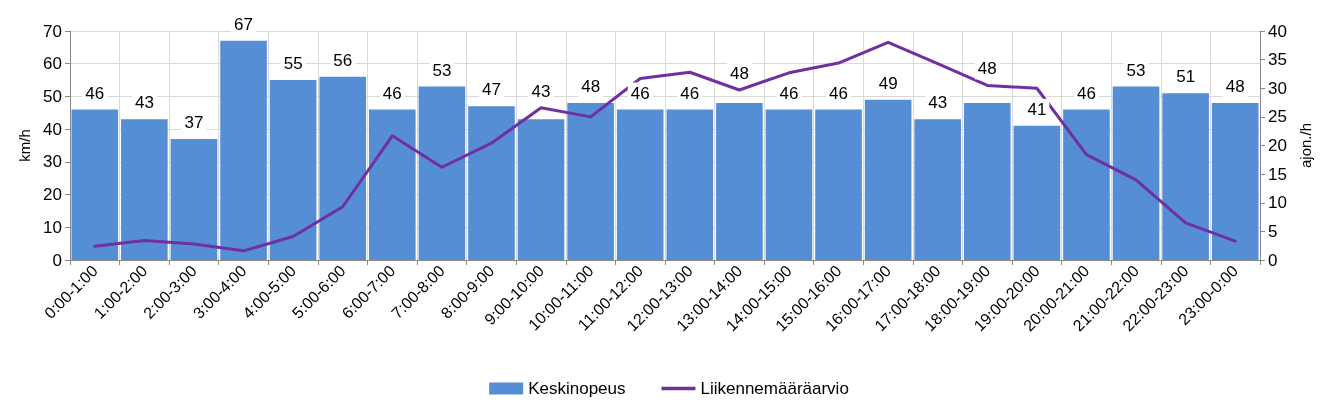  I want to click on y-tick-label: 30, so click(52, 162).